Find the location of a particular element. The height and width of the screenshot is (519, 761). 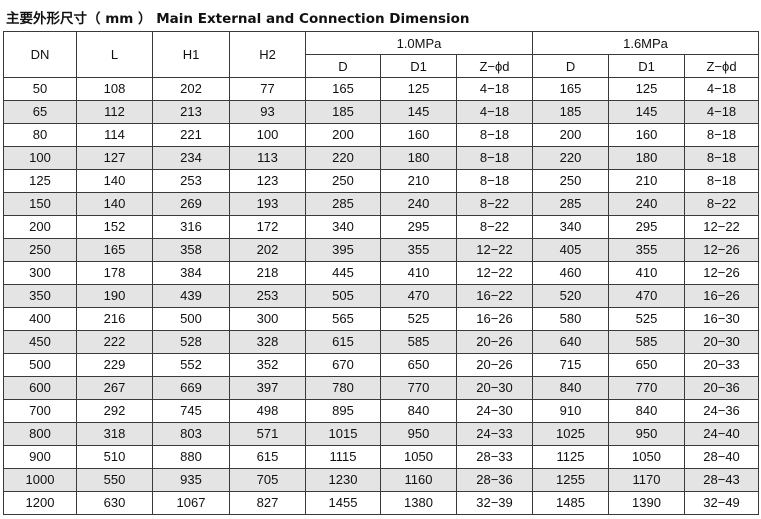

cell-zphid-1-0: 20−26 is located at coordinates (494, 365).